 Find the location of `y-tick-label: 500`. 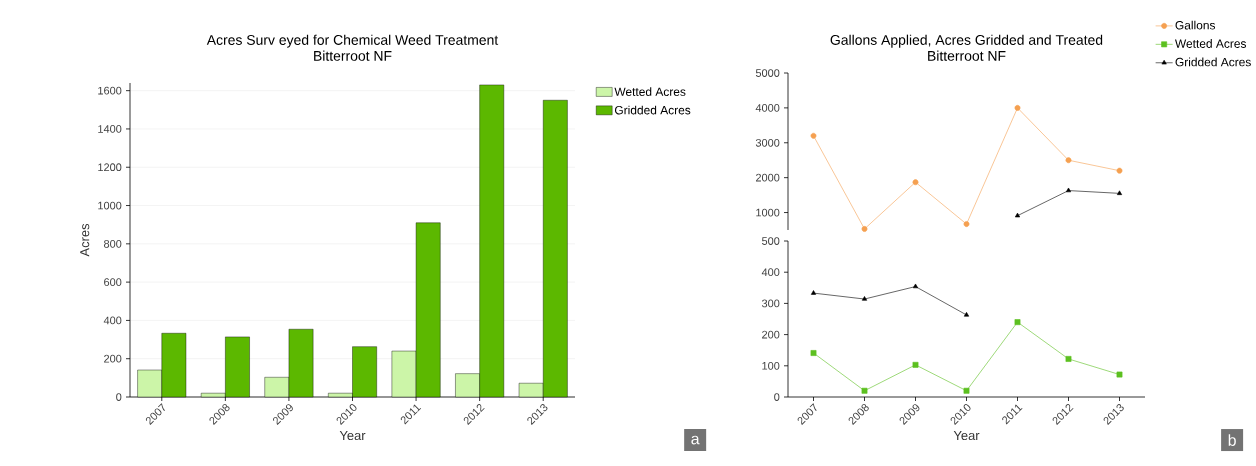

y-tick-label: 500 is located at coordinates (770, 241).